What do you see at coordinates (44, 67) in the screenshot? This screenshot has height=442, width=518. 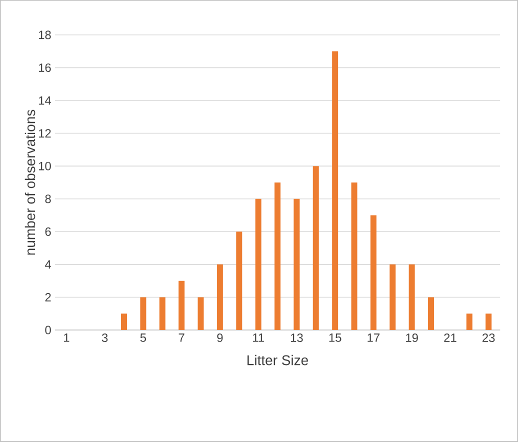 I see `y-tick-label: 16` at bounding box center [44, 67].